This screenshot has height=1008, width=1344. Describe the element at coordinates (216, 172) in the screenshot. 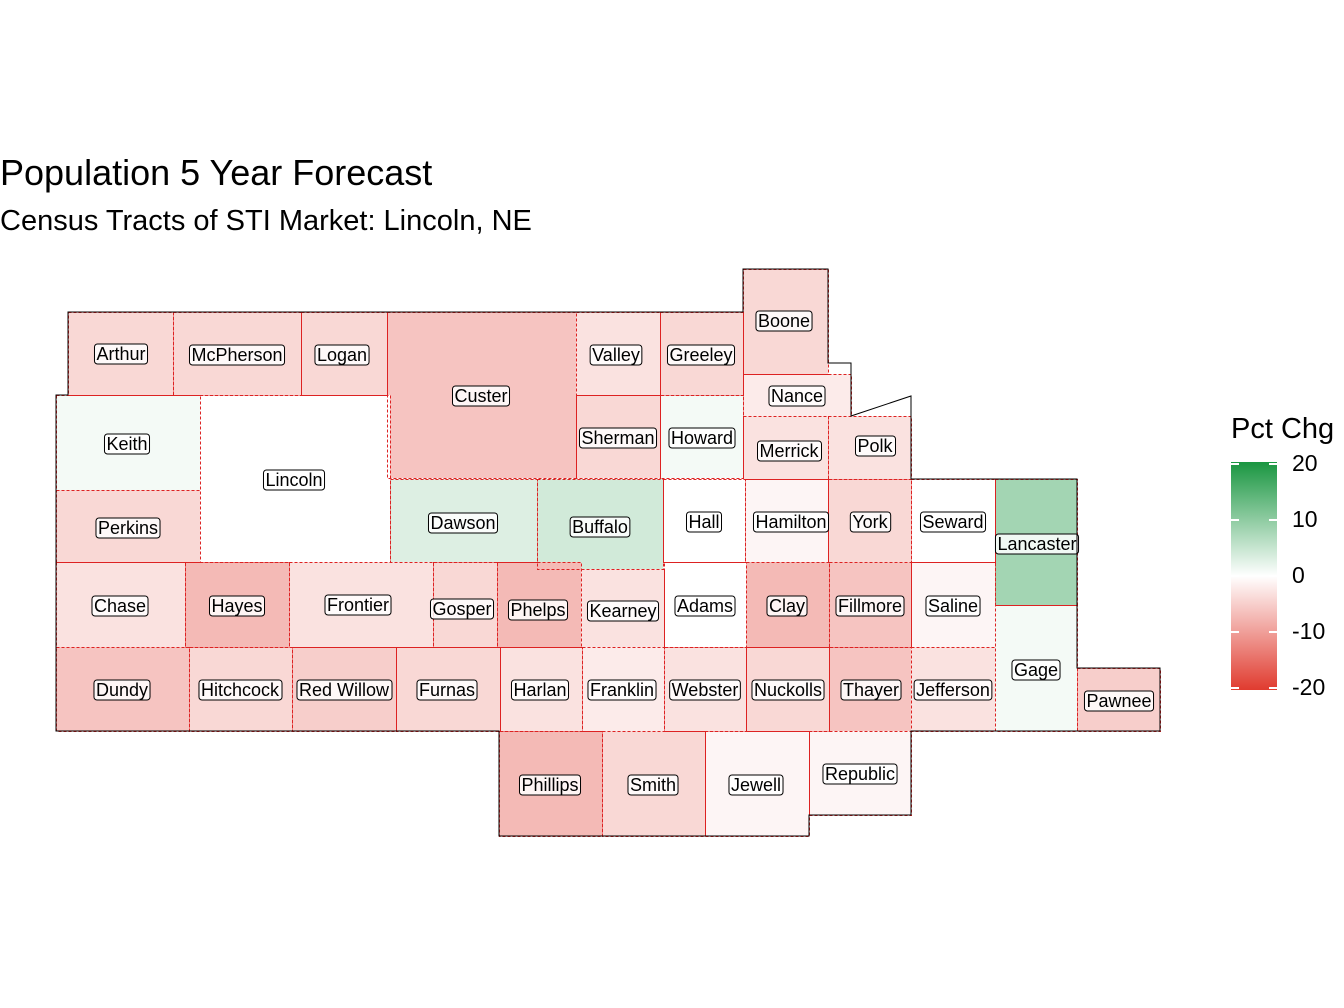

I see `map-title: Population 5 Year Forecast` at that location.